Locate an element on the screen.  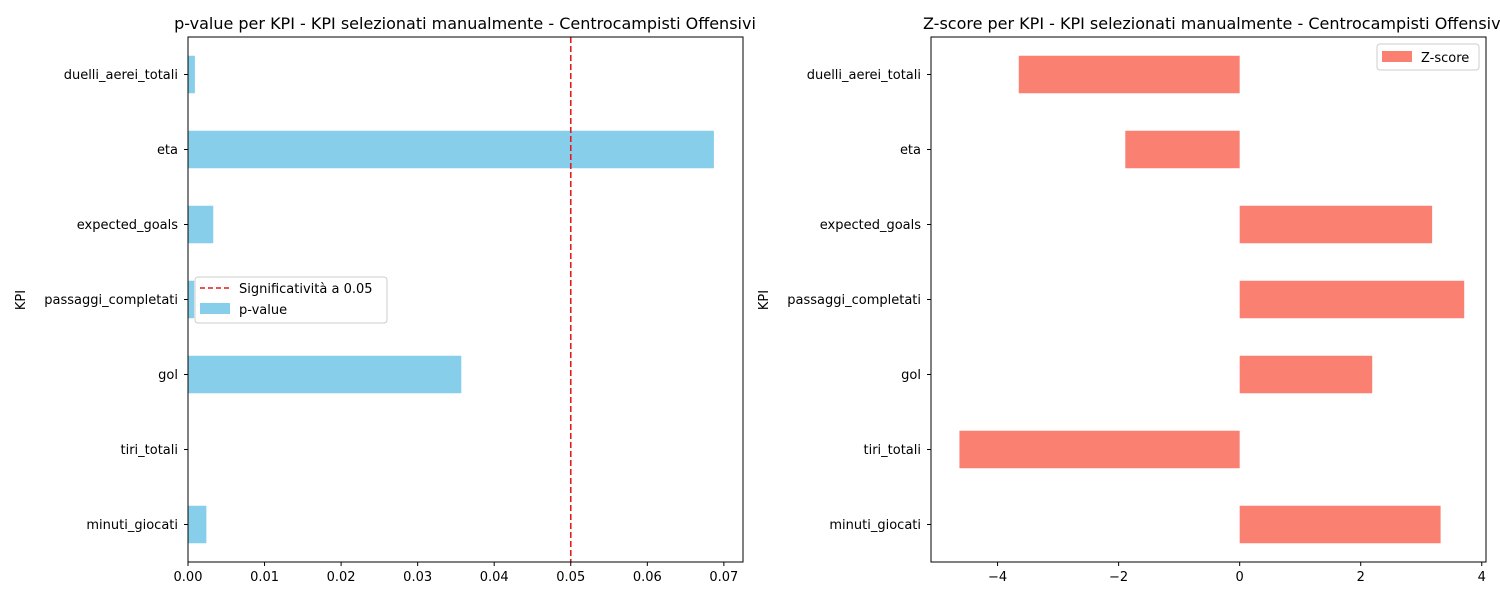
pvalue-y-tick-label-gol: gol is located at coordinates (168, 375).